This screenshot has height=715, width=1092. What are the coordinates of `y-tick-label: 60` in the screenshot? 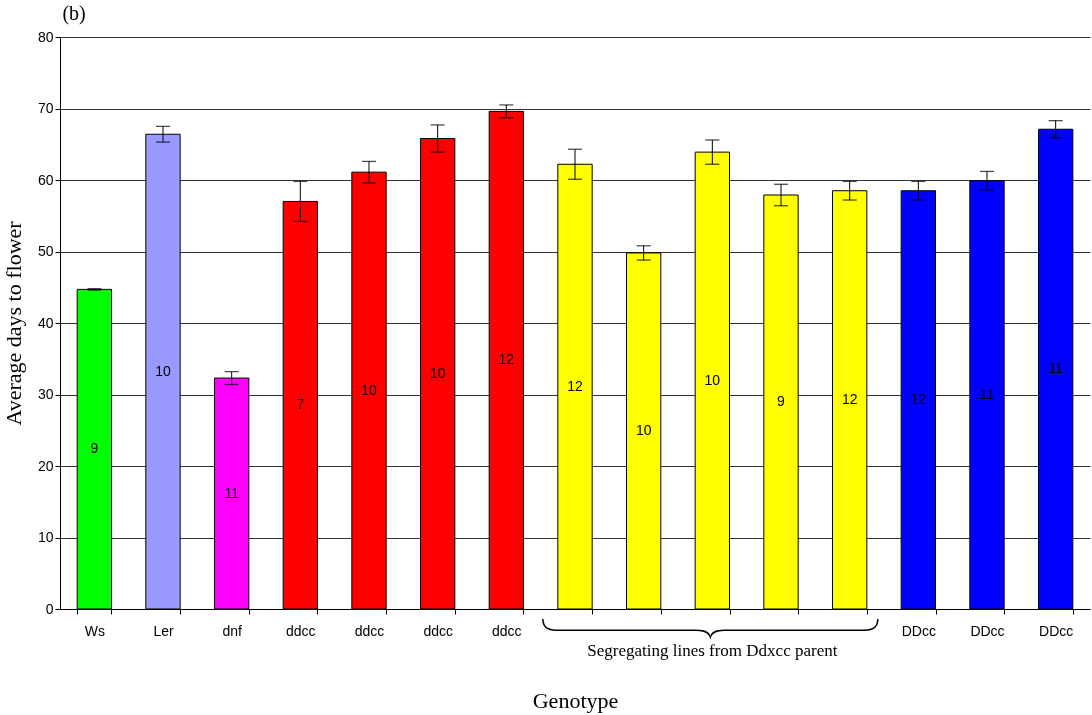 It's located at (45, 179).